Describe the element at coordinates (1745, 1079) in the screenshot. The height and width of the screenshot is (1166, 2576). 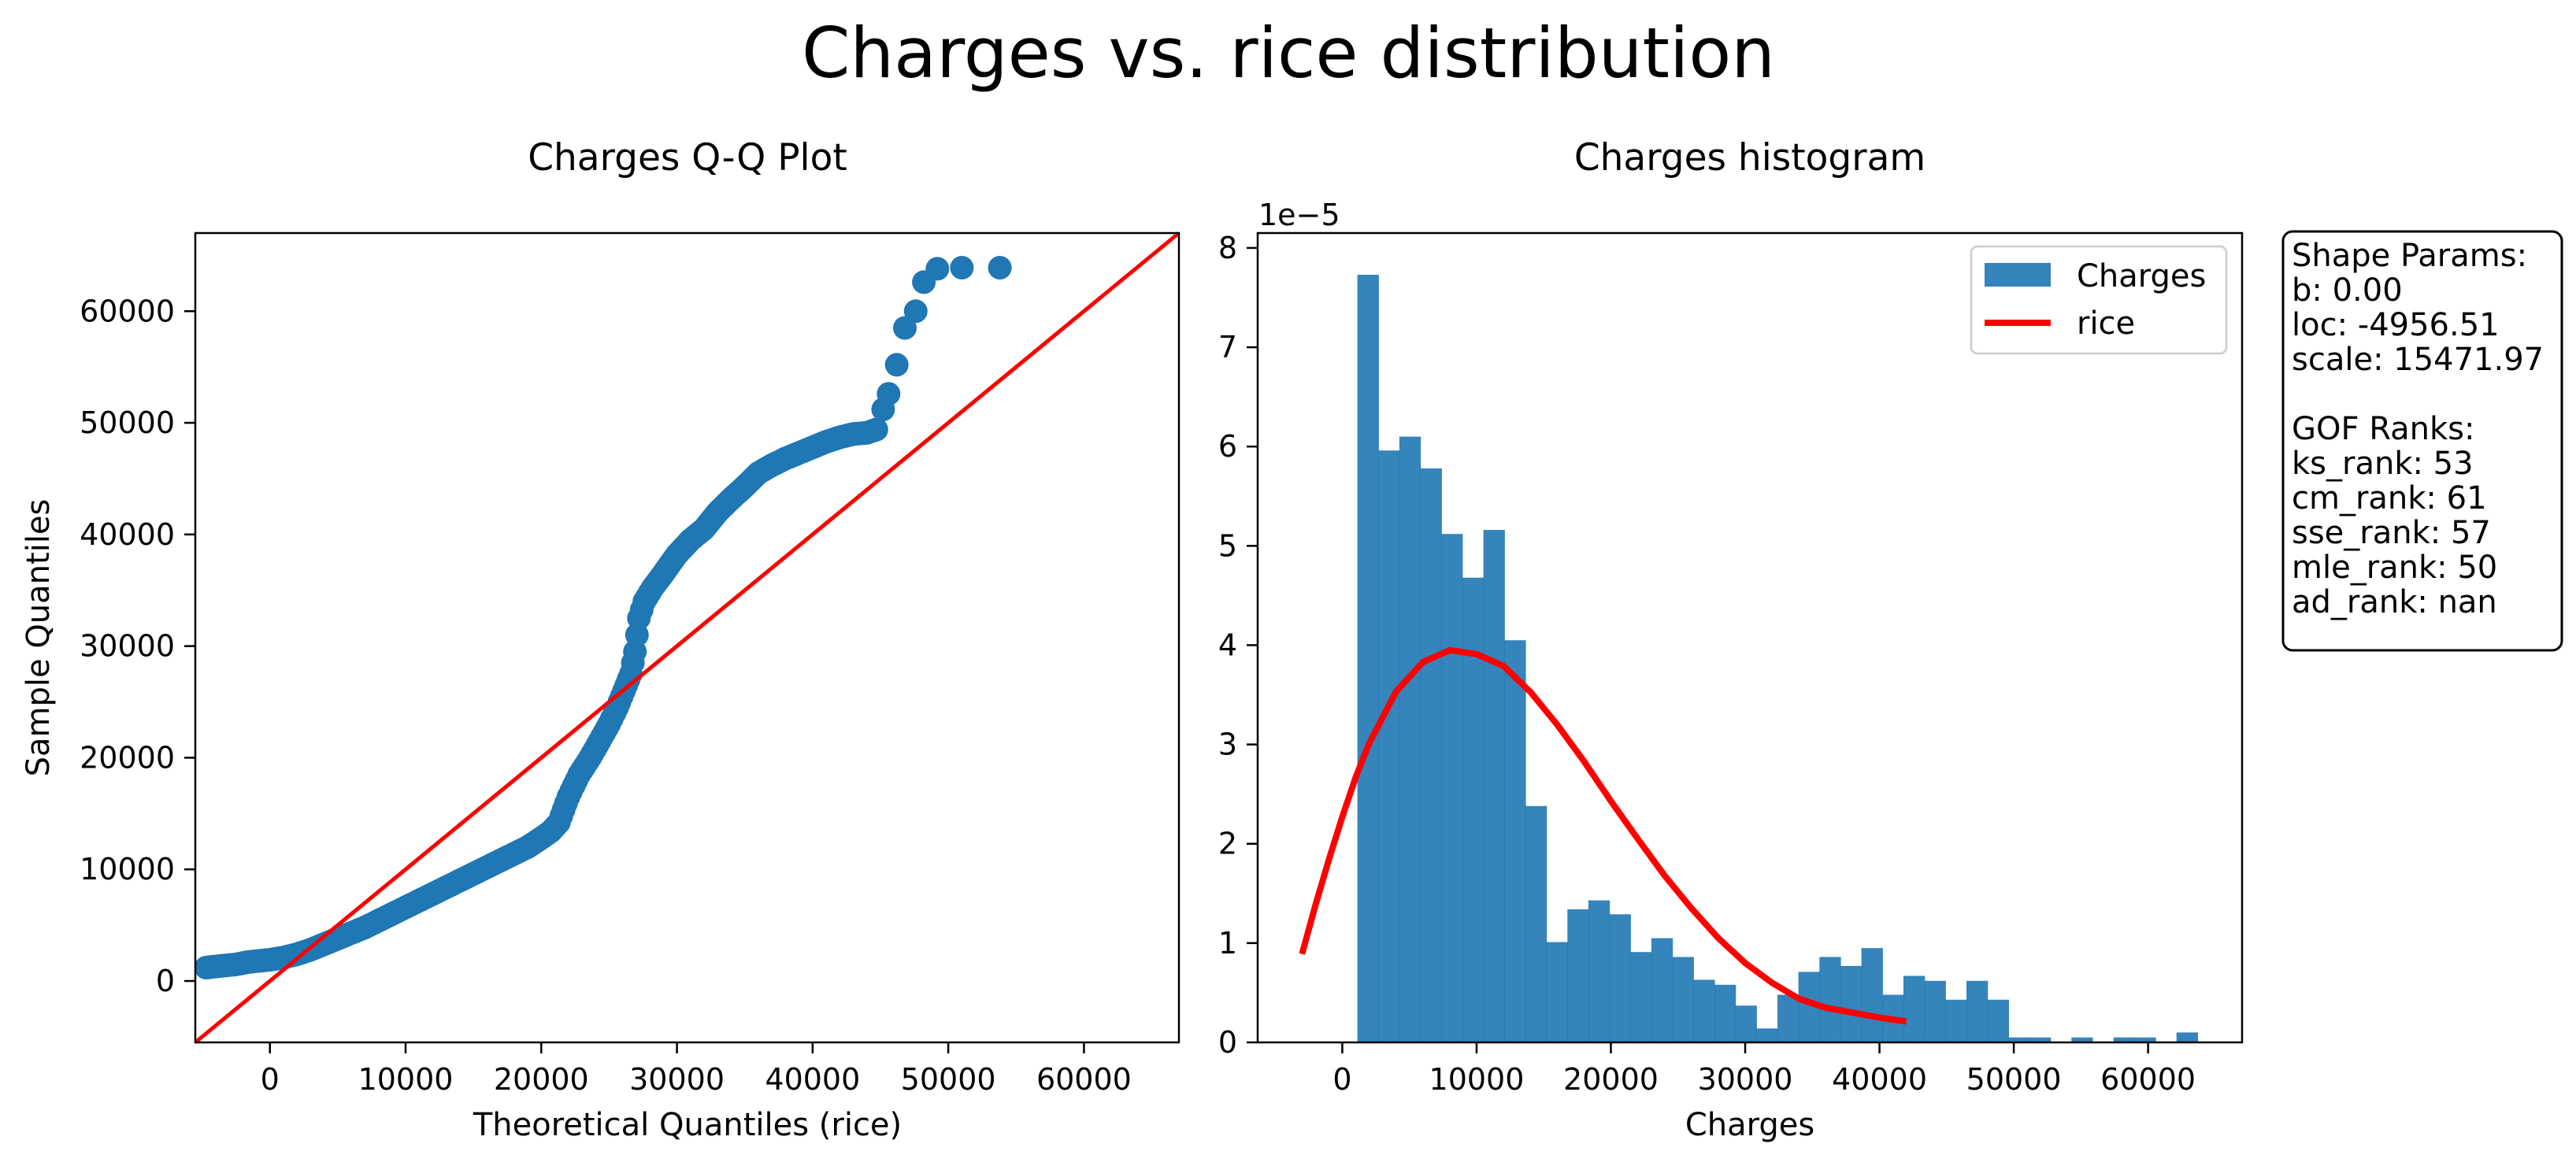
I see `histogram-x-tick-label: 30000` at that location.